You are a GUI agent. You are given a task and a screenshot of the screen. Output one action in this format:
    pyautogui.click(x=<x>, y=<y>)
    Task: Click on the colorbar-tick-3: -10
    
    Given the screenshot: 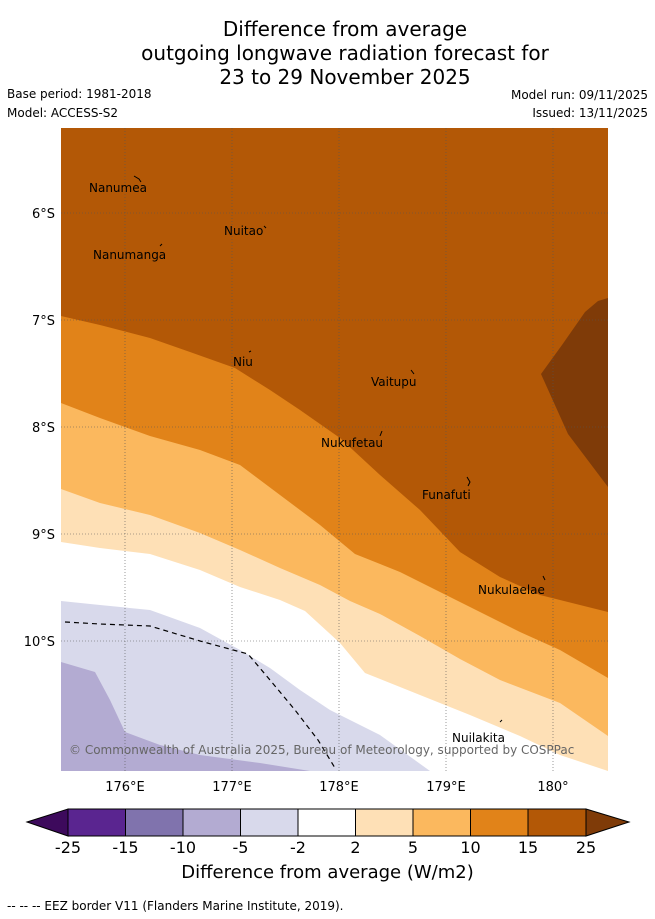 What is the action you would take?
    pyautogui.click(x=183, y=847)
    